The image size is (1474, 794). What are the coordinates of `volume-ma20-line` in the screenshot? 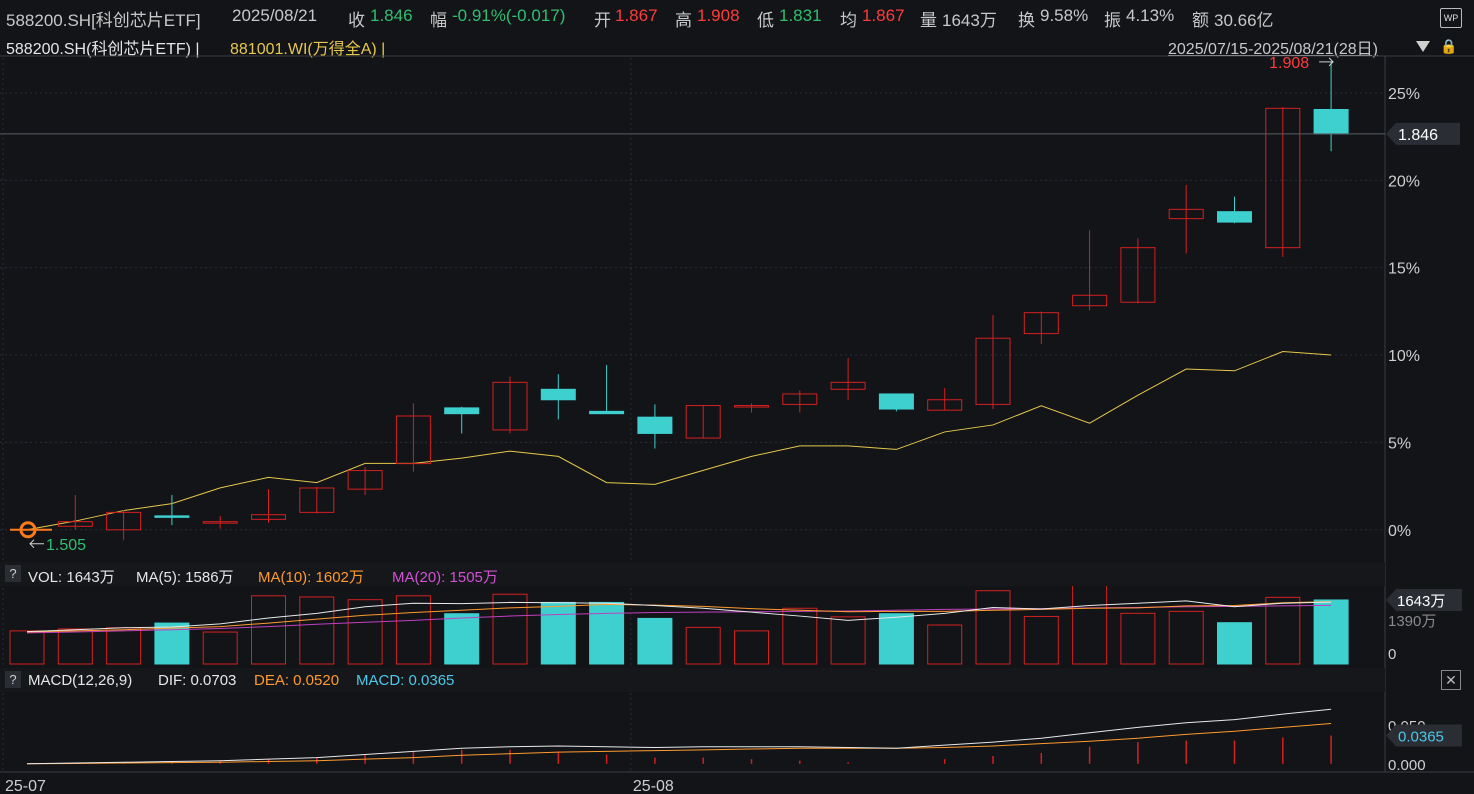 It's located at (679, 619).